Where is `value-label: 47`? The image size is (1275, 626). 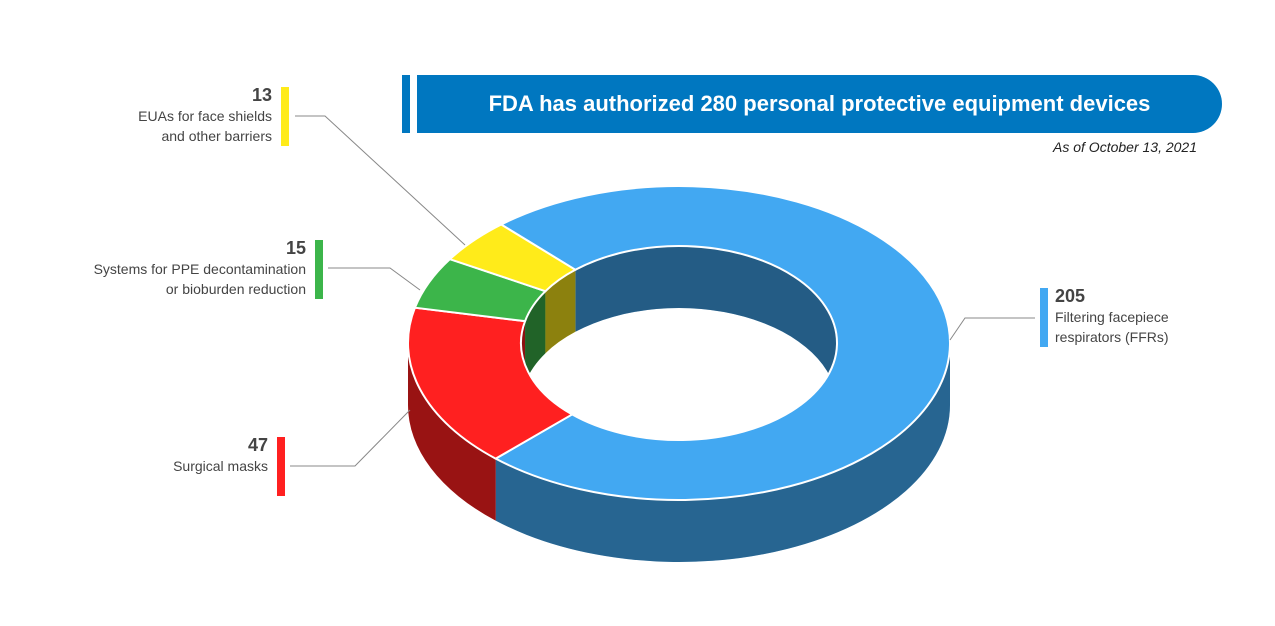 value-label: 47 is located at coordinates (257, 445).